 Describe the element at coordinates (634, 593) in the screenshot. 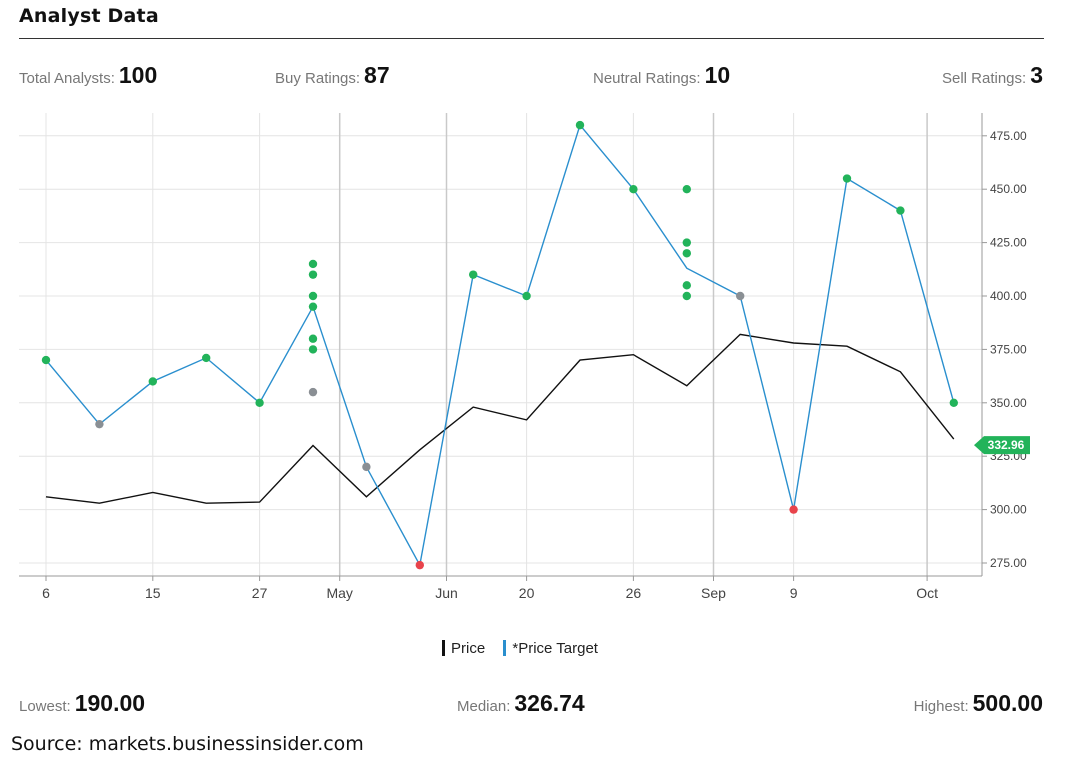

I see `x-tick-label: 26` at that location.